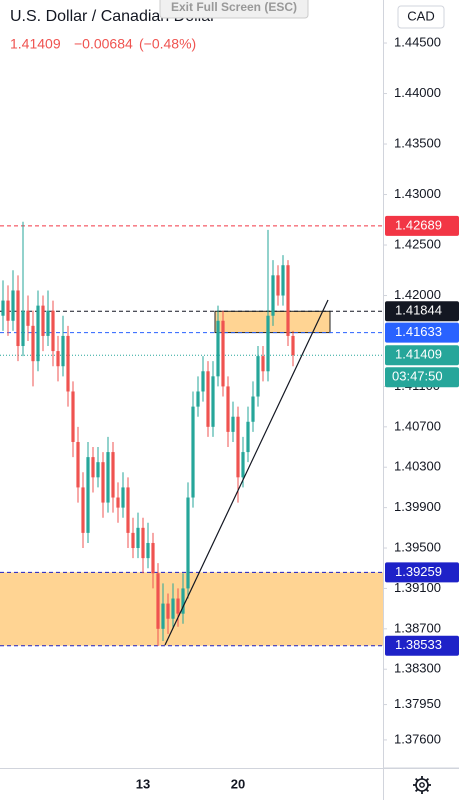  What do you see at coordinates (238, 783) in the screenshot?
I see `x-tick-label: 20` at bounding box center [238, 783].